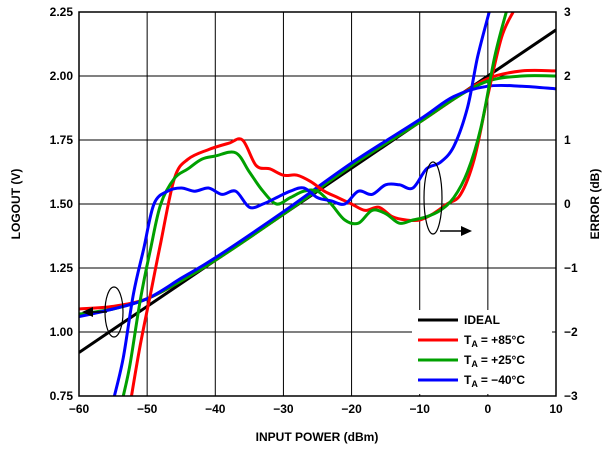 The width and height of the screenshot is (603, 450). Describe the element at coordinates (62, 396) in the screenshot. I see `y-left-tick-label: 0.75` at that location.